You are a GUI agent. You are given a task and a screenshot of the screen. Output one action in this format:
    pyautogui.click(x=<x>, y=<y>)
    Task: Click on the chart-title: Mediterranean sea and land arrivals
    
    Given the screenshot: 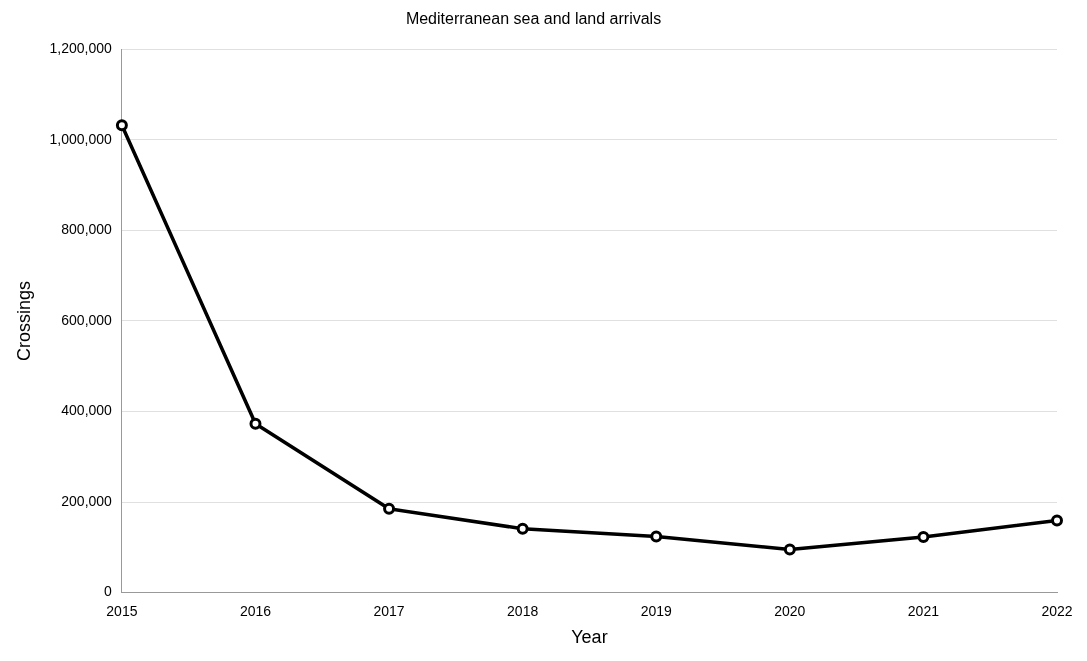 What is the action you would take?
    pyautogui.click(x=533, y=19)
    